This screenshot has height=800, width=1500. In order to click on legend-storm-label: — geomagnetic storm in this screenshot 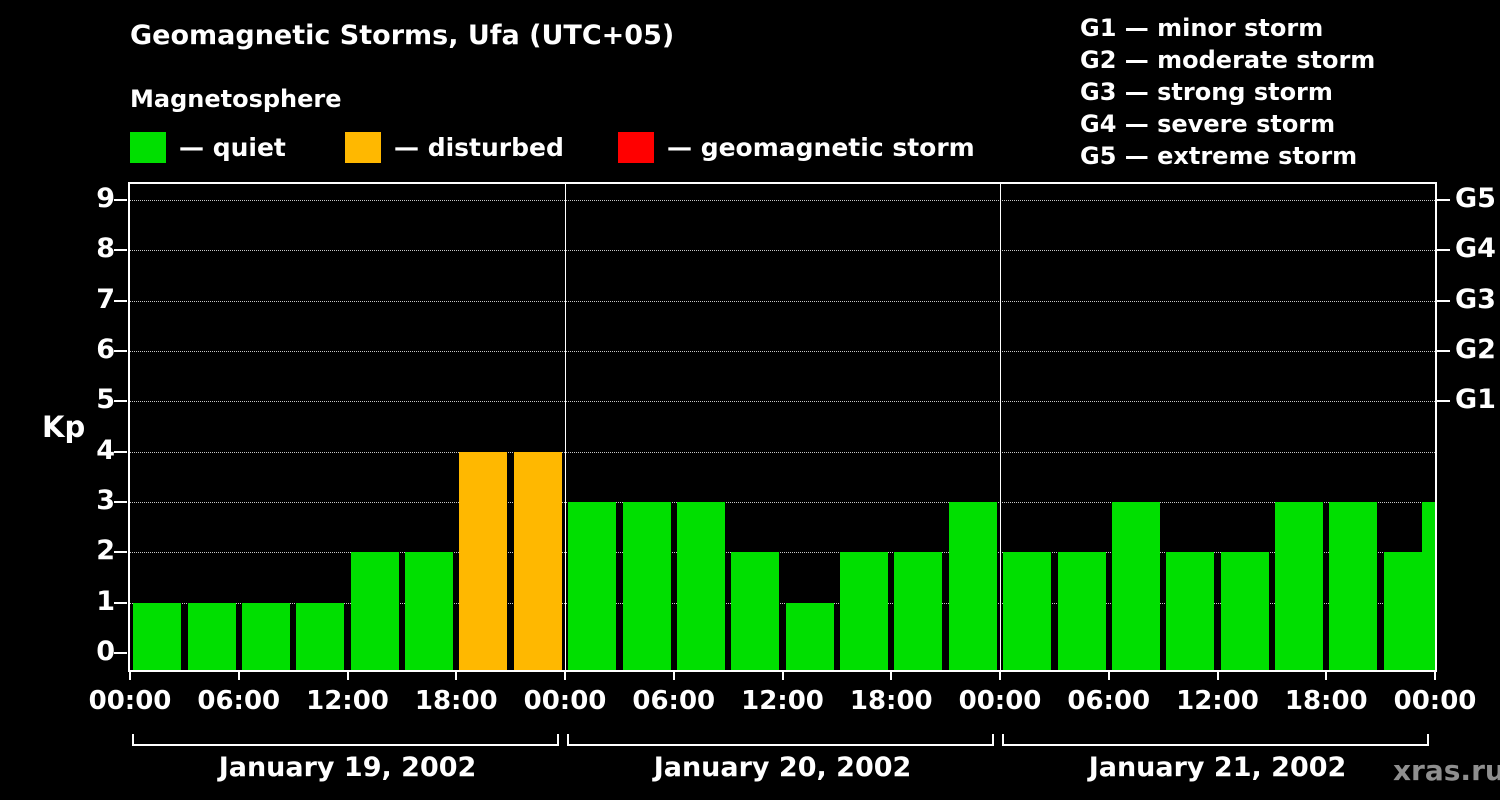, I will do `click(821, 147)`.